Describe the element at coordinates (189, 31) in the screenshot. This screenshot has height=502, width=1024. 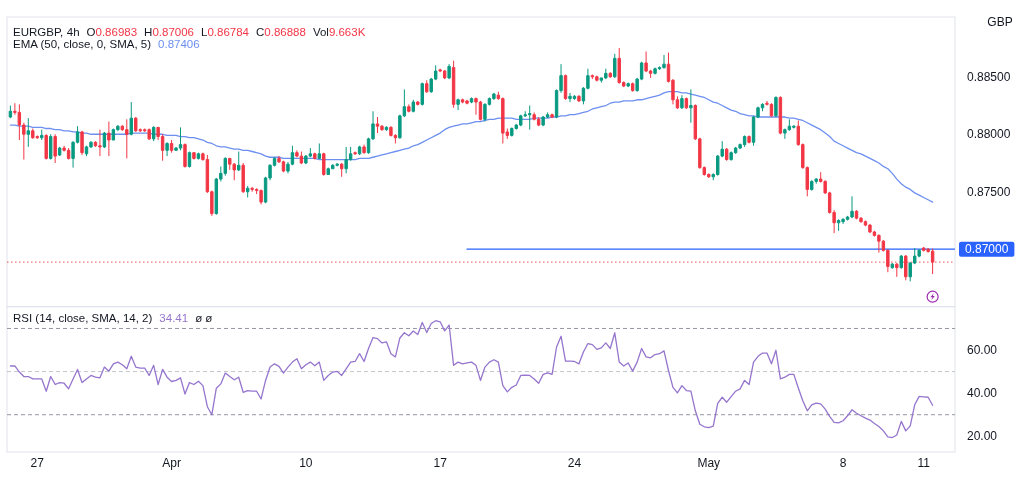
I see `chart-title: EURGBP, 4h O0.86983 H0.87006 L0.86784 C0.86888 Vol9.663K` at that location.